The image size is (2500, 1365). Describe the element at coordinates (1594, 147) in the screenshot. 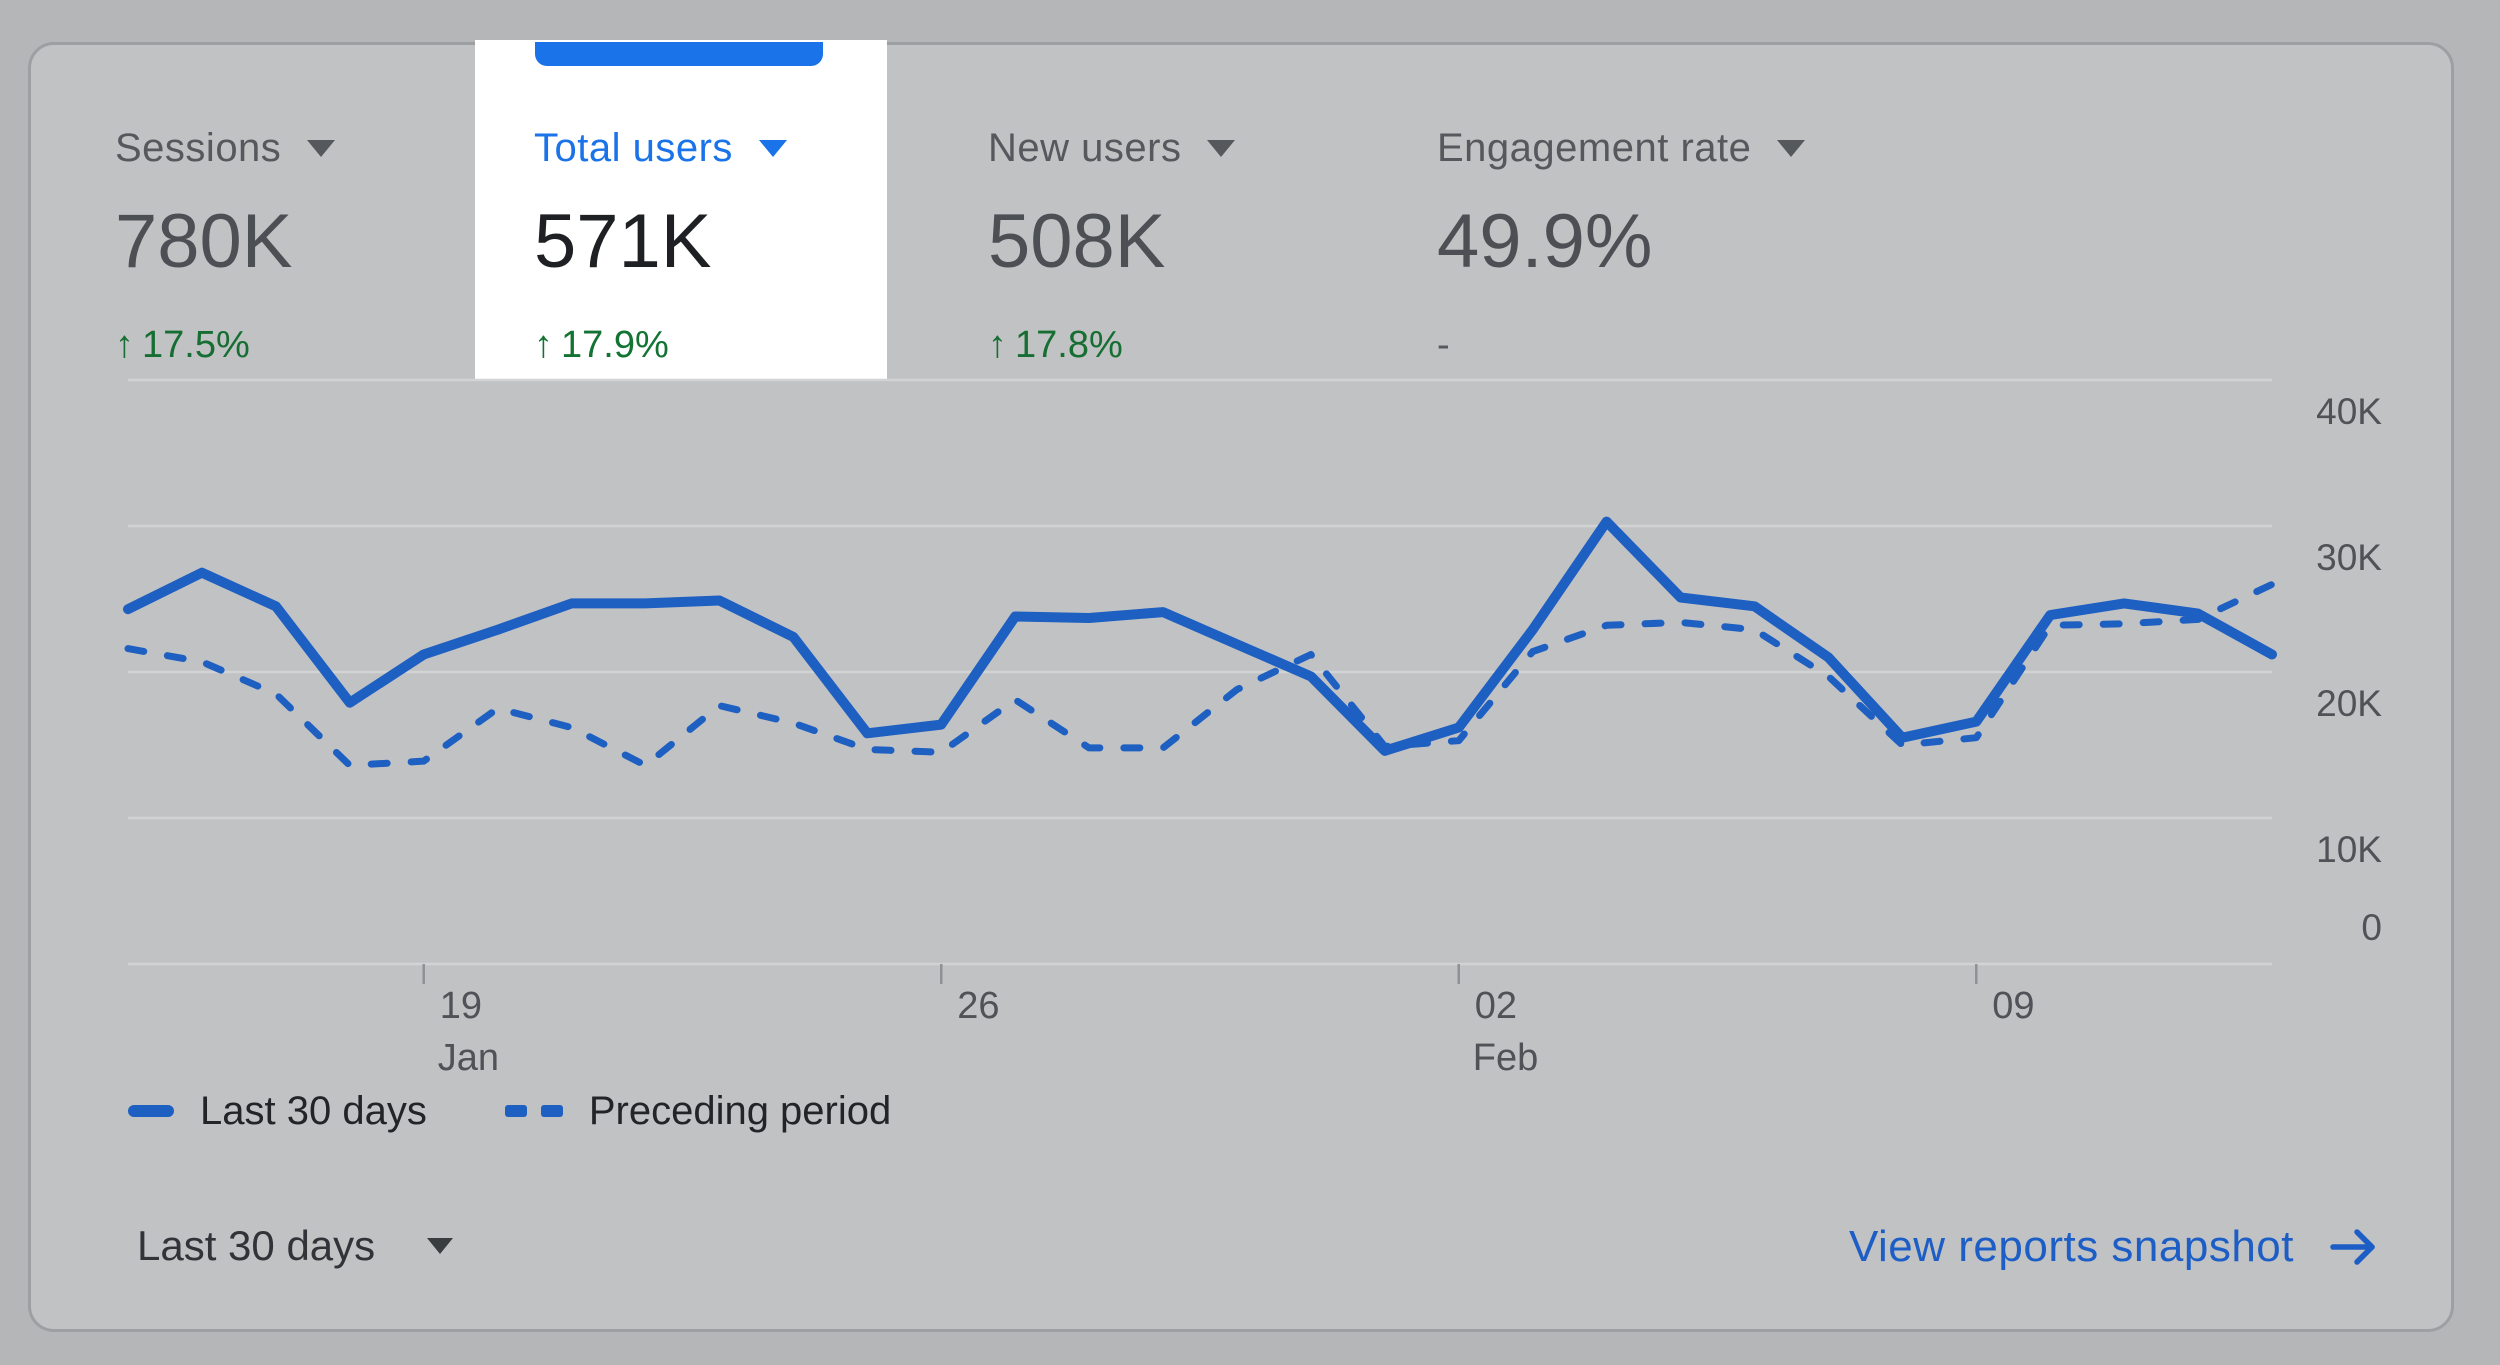

I see `metric-label: Engagement rate` at that location.